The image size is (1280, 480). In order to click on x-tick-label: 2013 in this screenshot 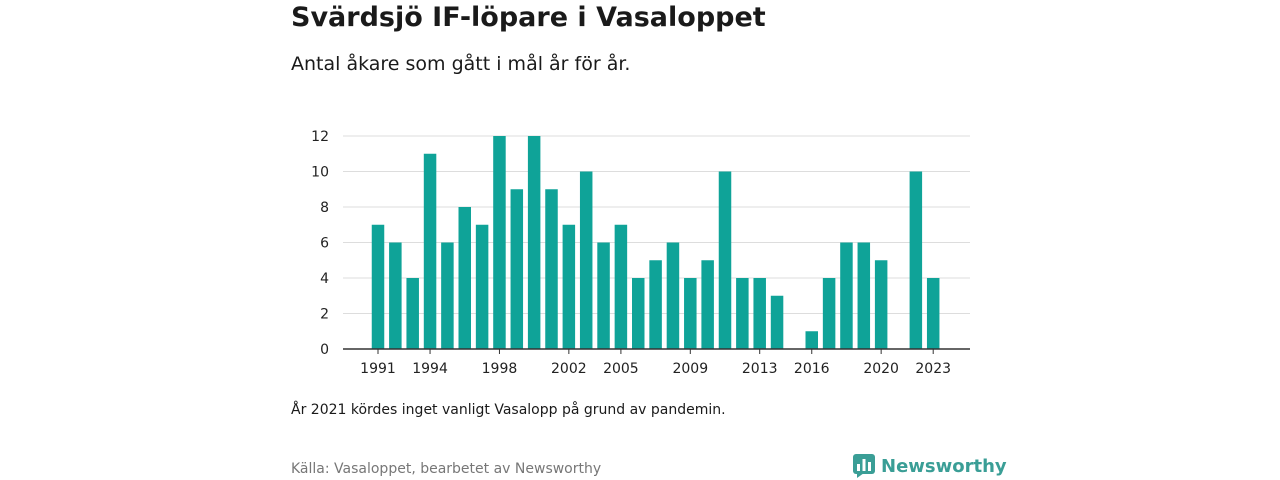, I will do `click(760, 369)`.